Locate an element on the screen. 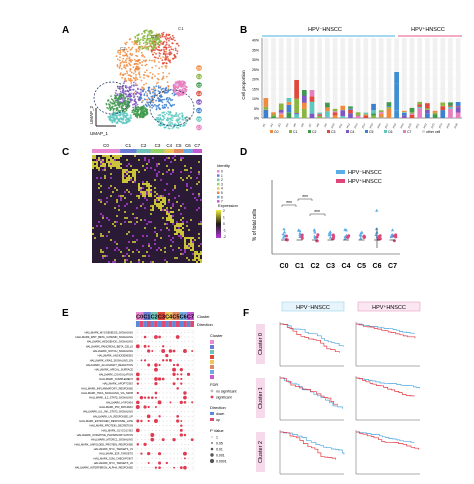 This screenshot has width=474, height=484. f-group-pos: HPV⁺HNSCC is located at coordinates (389, 307).